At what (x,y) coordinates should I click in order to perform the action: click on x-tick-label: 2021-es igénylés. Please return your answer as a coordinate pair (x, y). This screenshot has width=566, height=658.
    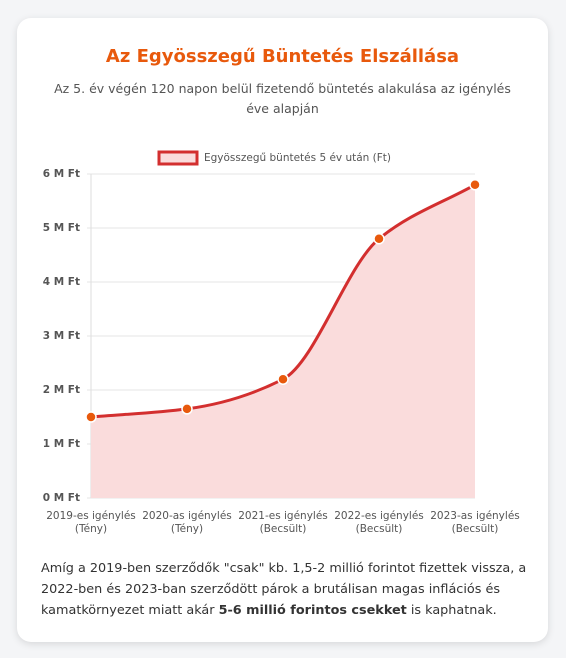
    Looking at the image, I should click on (283, 516).